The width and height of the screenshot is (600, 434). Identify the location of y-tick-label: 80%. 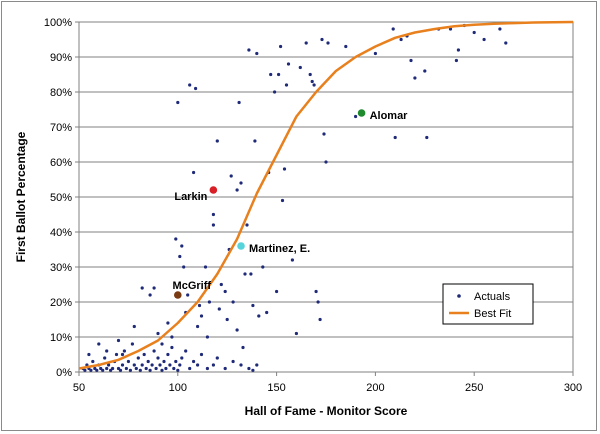
(61, 93).